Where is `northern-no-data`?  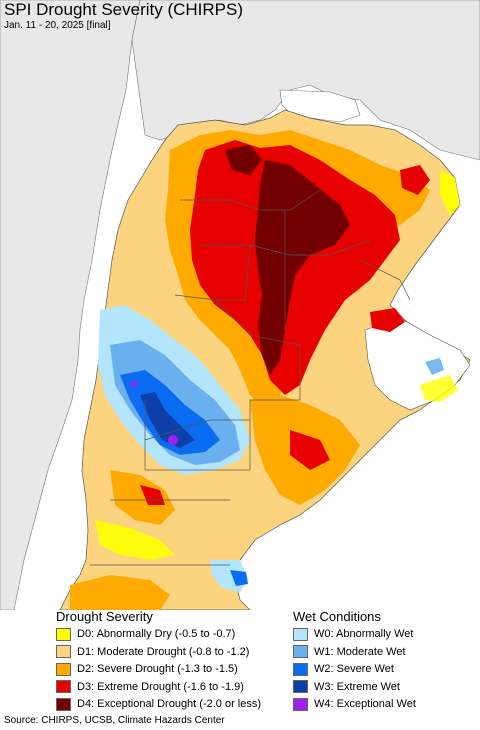
northern-no-data is located at coordinates (320, 106).